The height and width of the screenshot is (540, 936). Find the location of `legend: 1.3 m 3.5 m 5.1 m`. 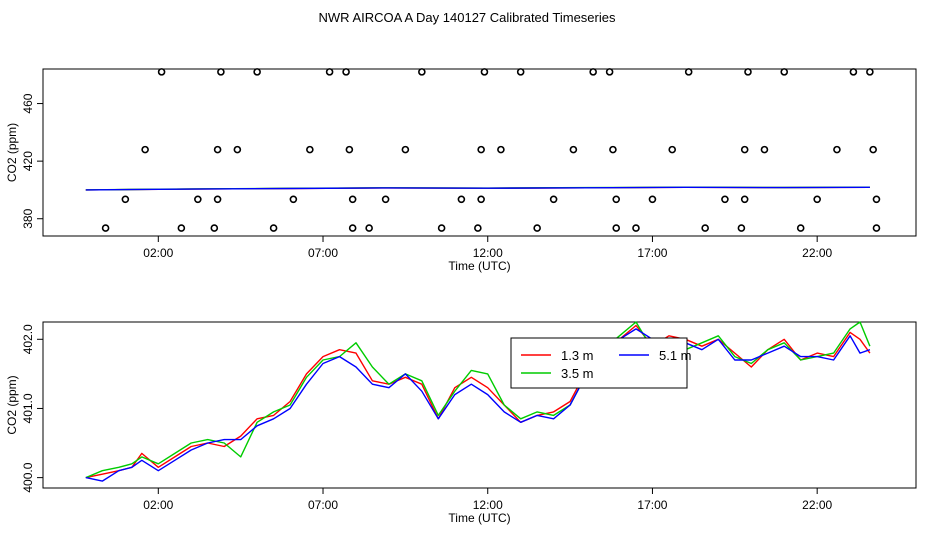

legend: 1.3 m 3.5 m 5.1 m is located at coordinates (601, 363).